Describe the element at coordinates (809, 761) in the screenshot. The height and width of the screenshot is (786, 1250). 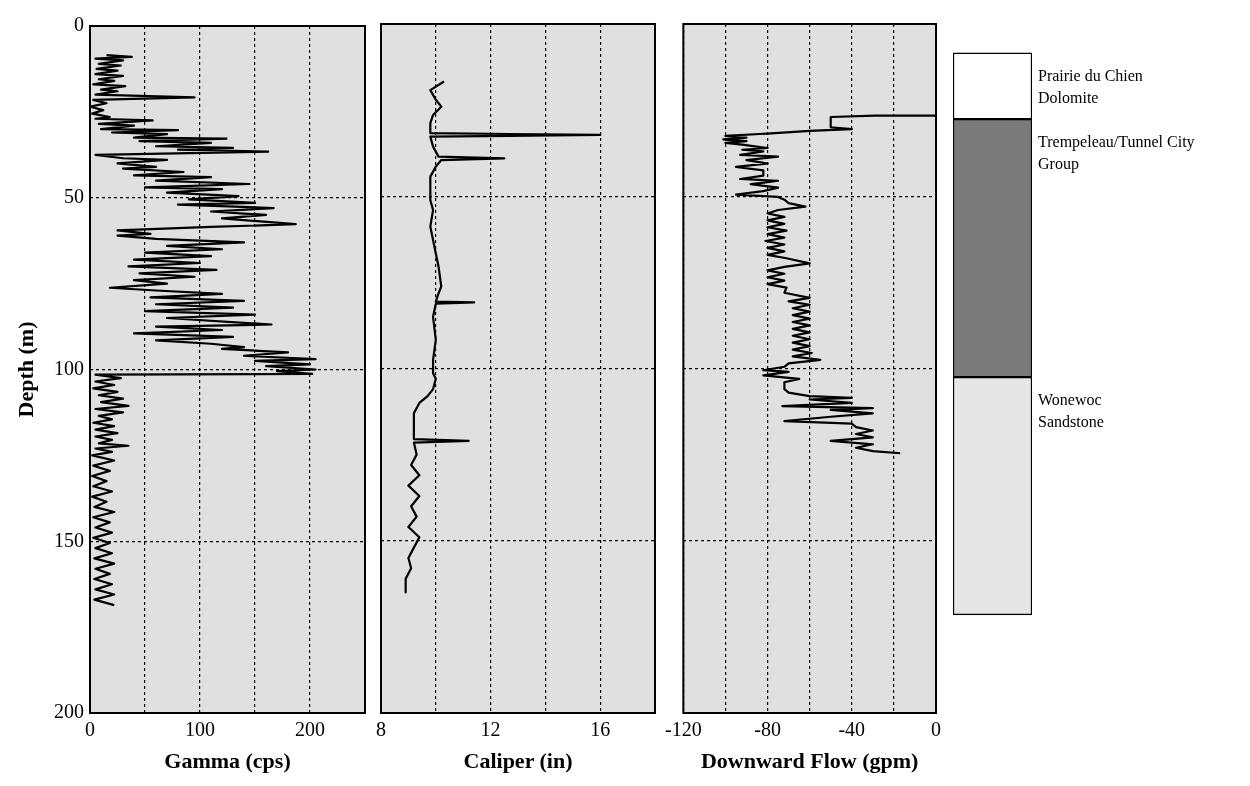
I see `x-axis-title: Downward Flow (gpm)` at that location.